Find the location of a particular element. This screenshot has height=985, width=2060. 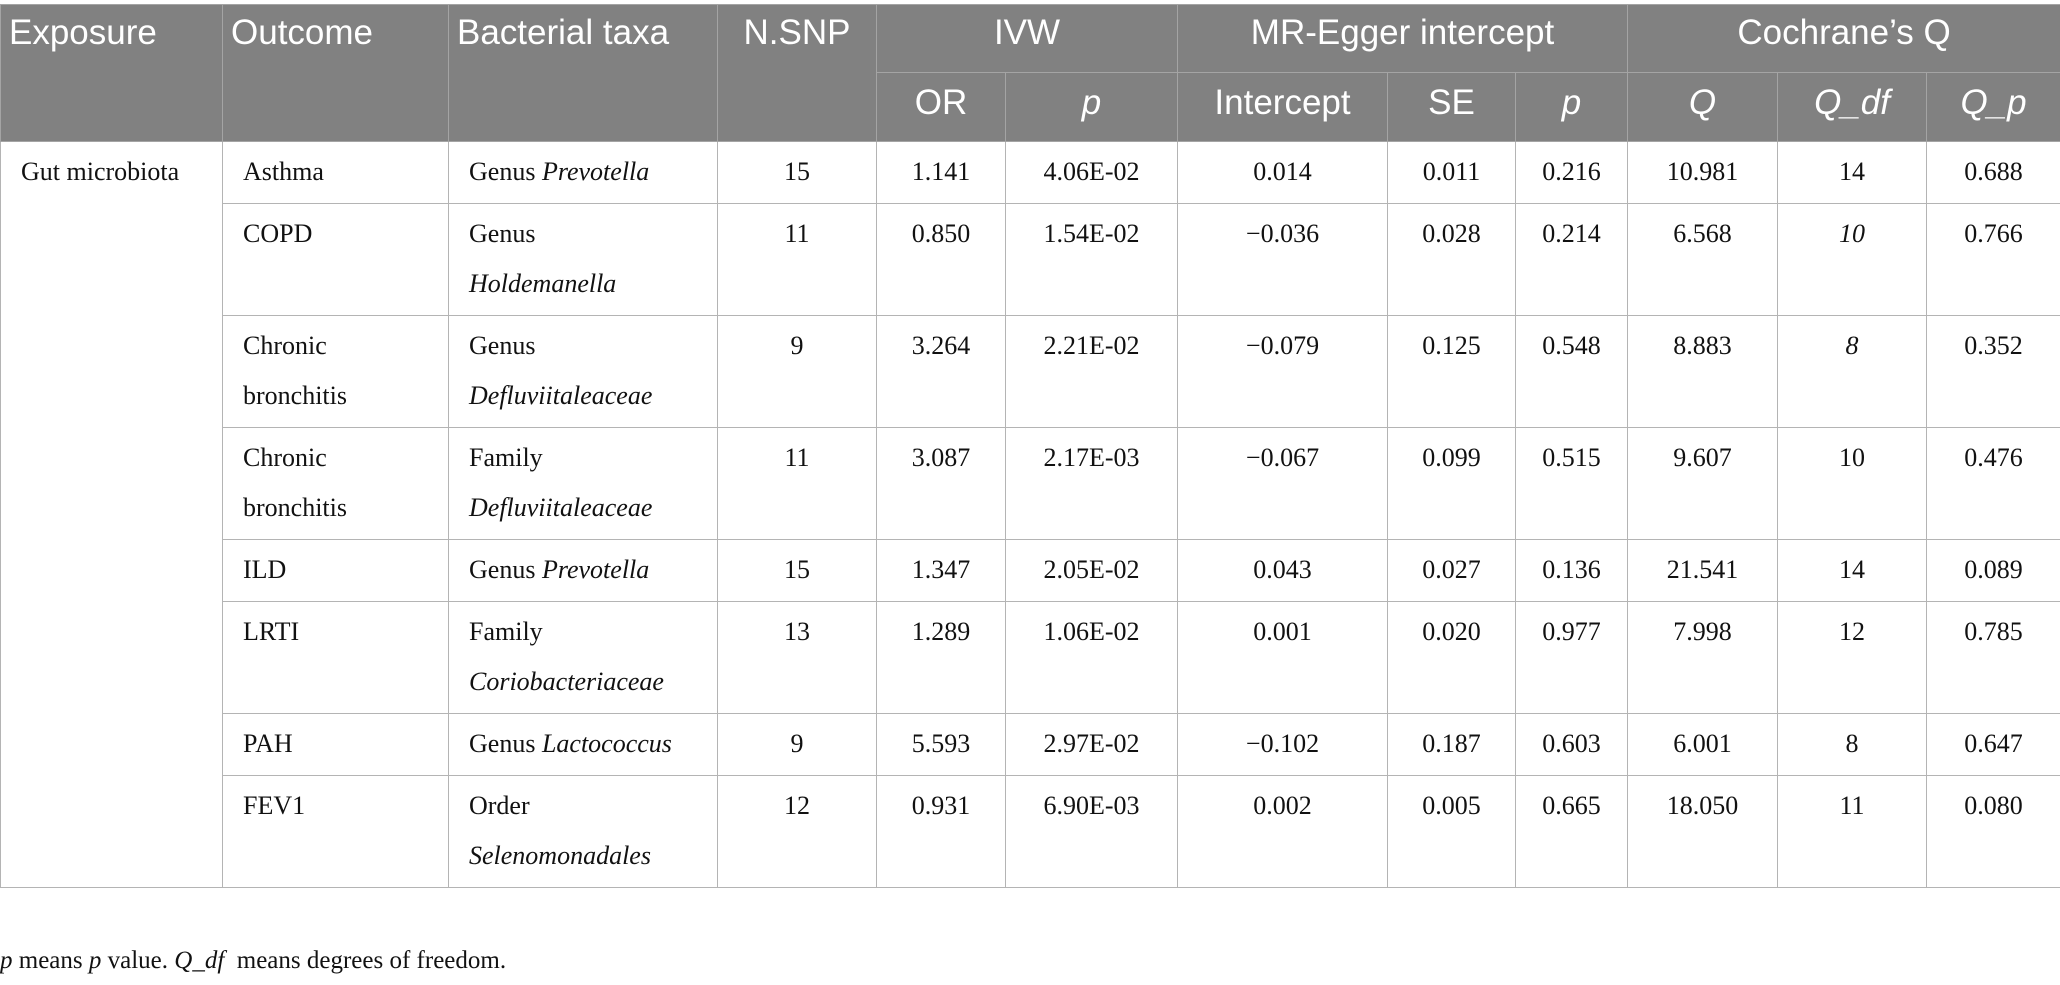

or-cell-value: 5.593 is located at coordinates (941, 743).